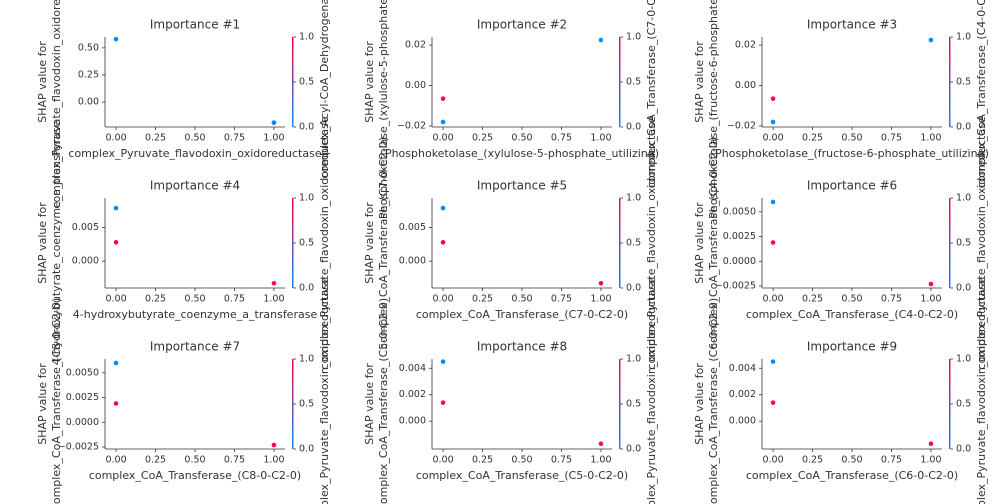 The height and width of the screenshot is (504, 1008). What do you see at coordinates (85, 227) in the screenshot?
I see `y-tick-label: 0.005` at bounding box center [85, 227].